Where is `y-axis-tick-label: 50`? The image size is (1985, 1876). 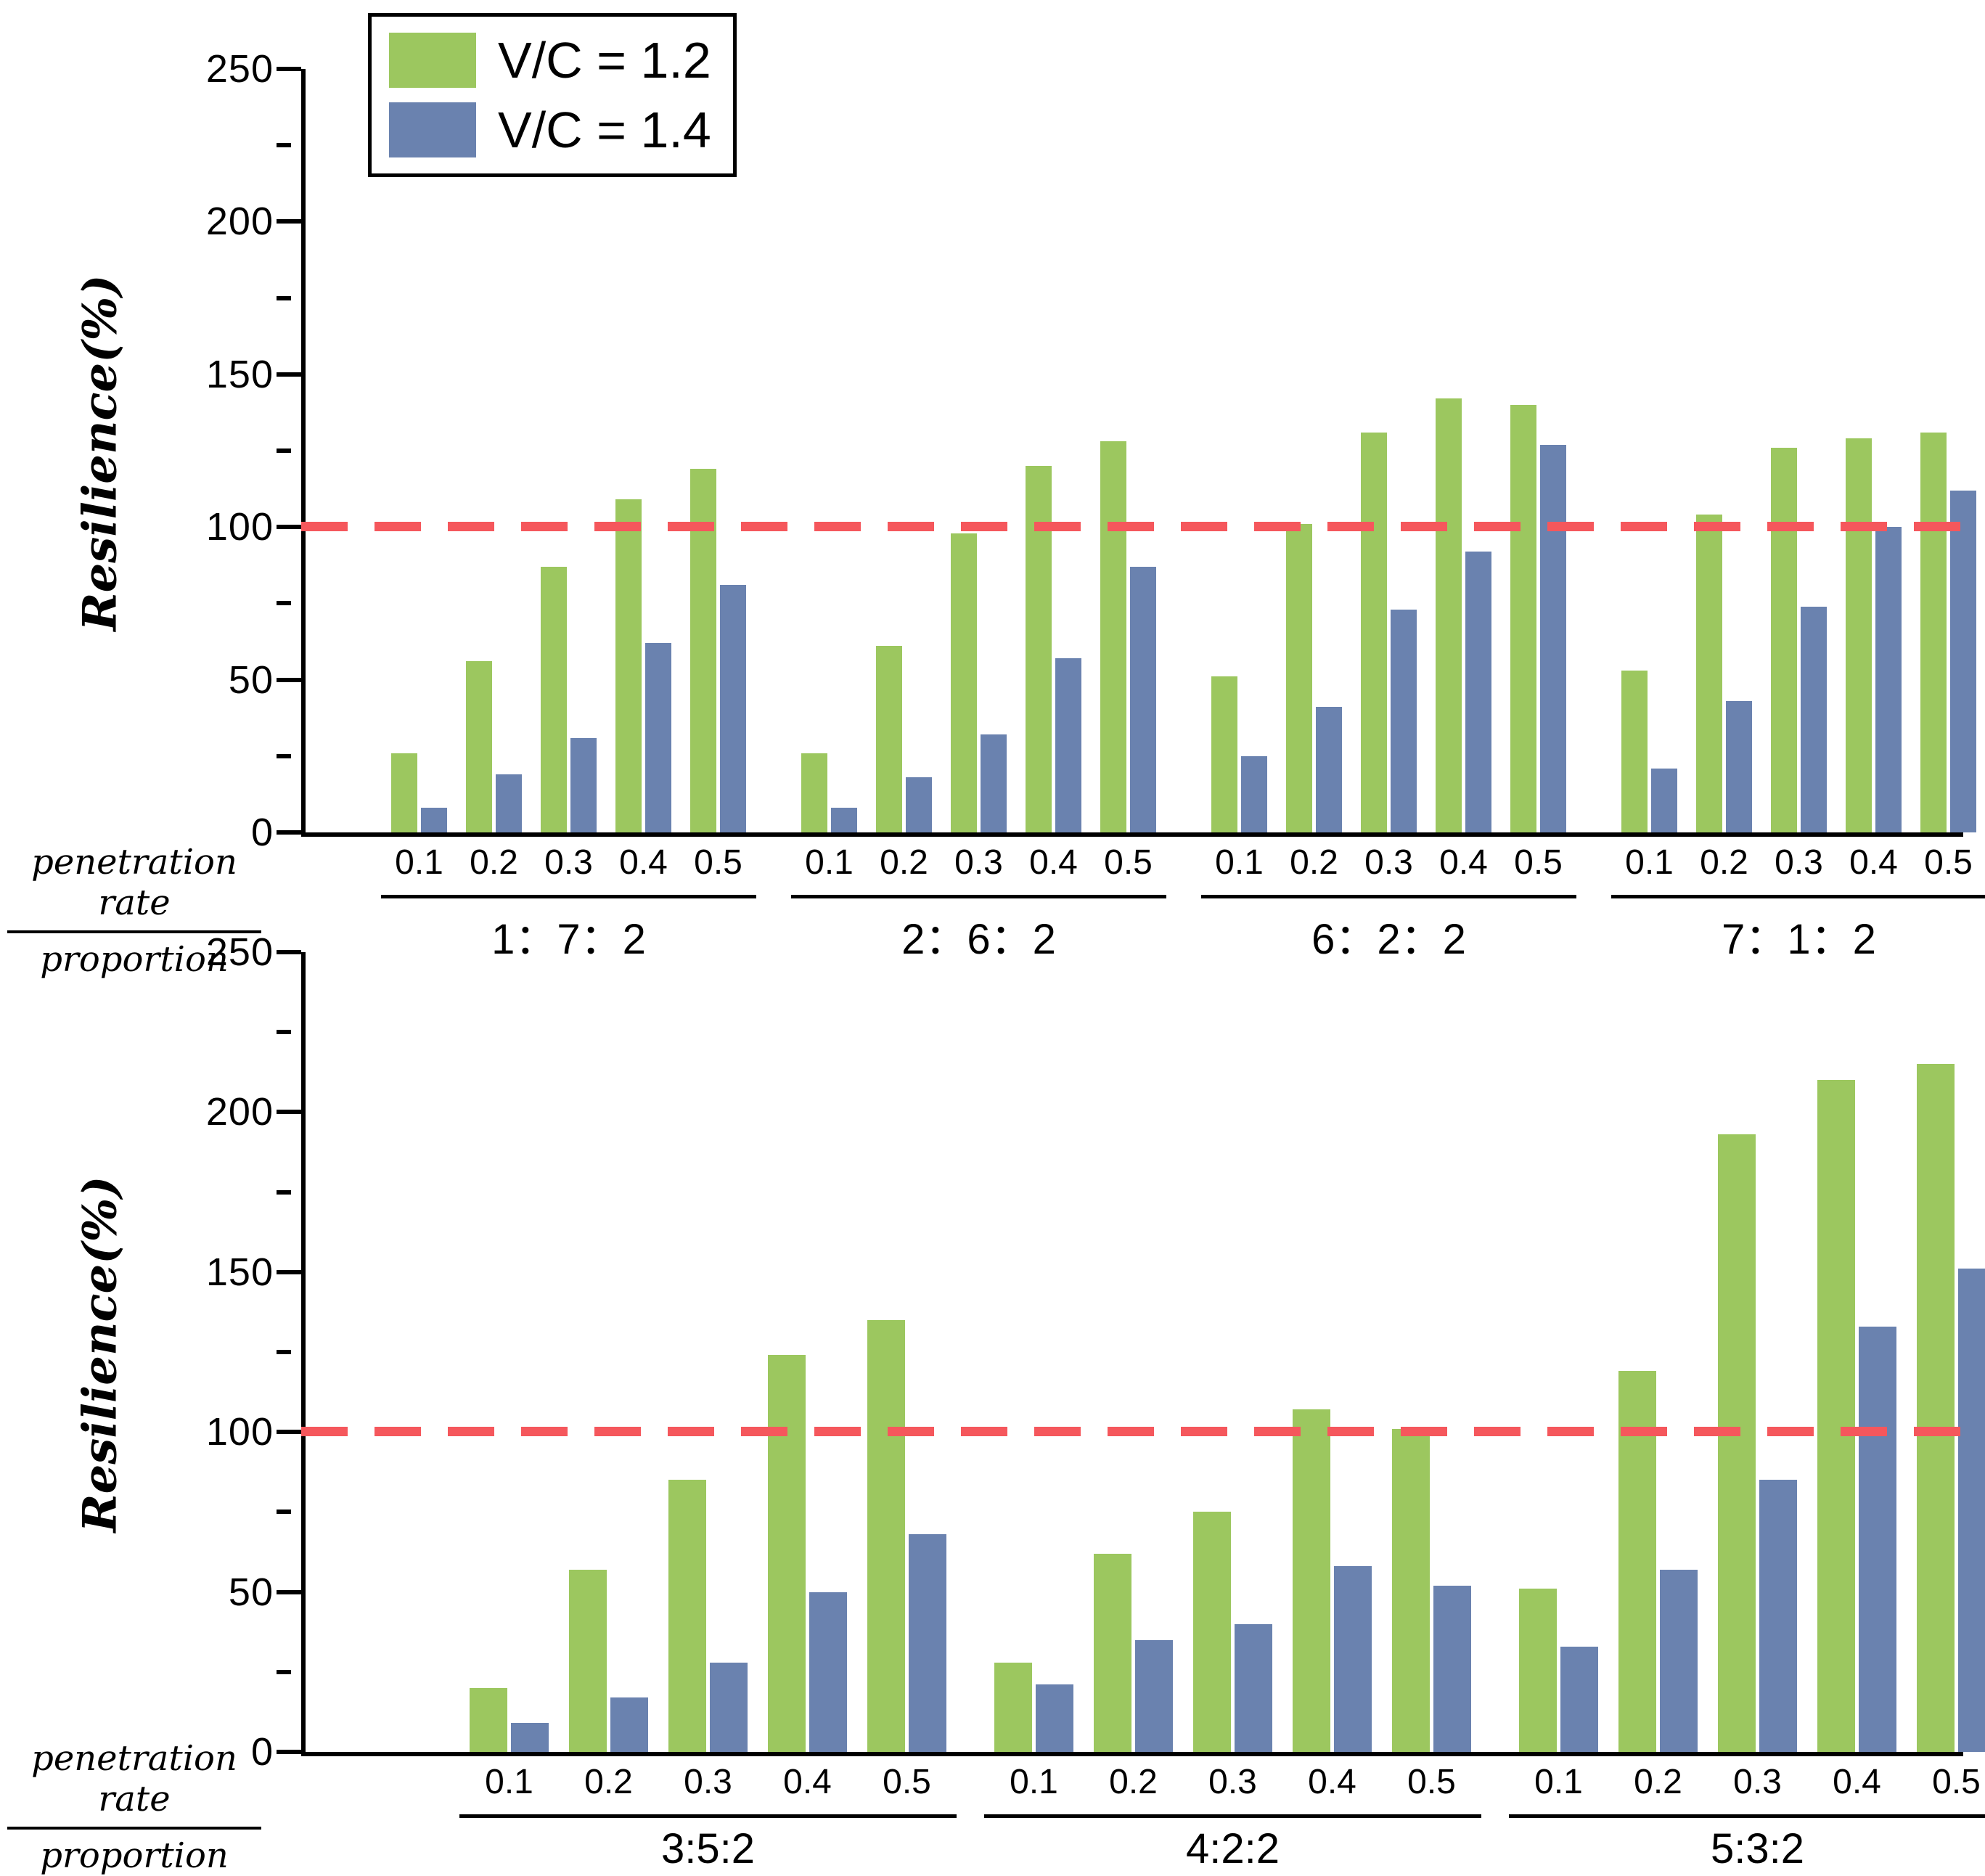 y-axis-tick-label: 50 is located at coordinates (251, 1592).